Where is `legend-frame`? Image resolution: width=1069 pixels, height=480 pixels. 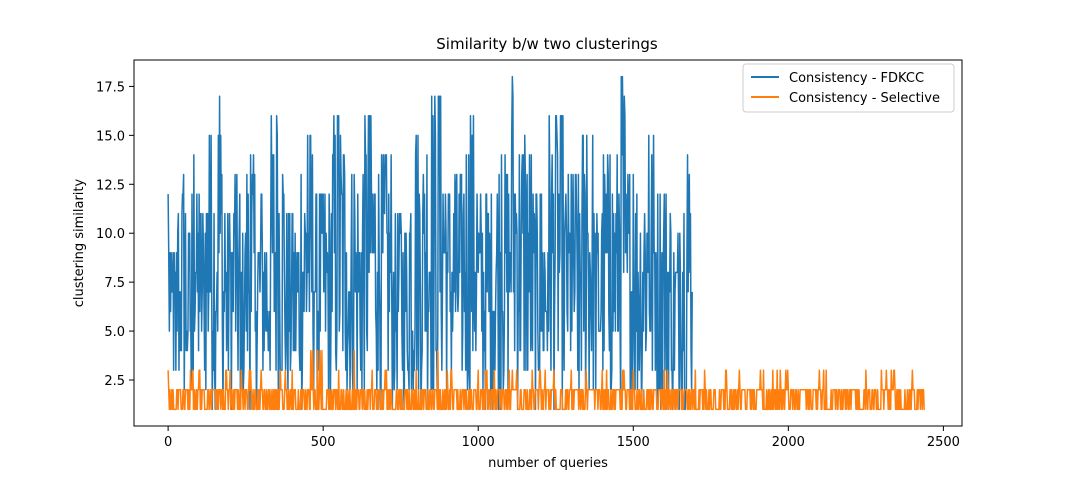
legend-frame is located at coordinates (848, 88).